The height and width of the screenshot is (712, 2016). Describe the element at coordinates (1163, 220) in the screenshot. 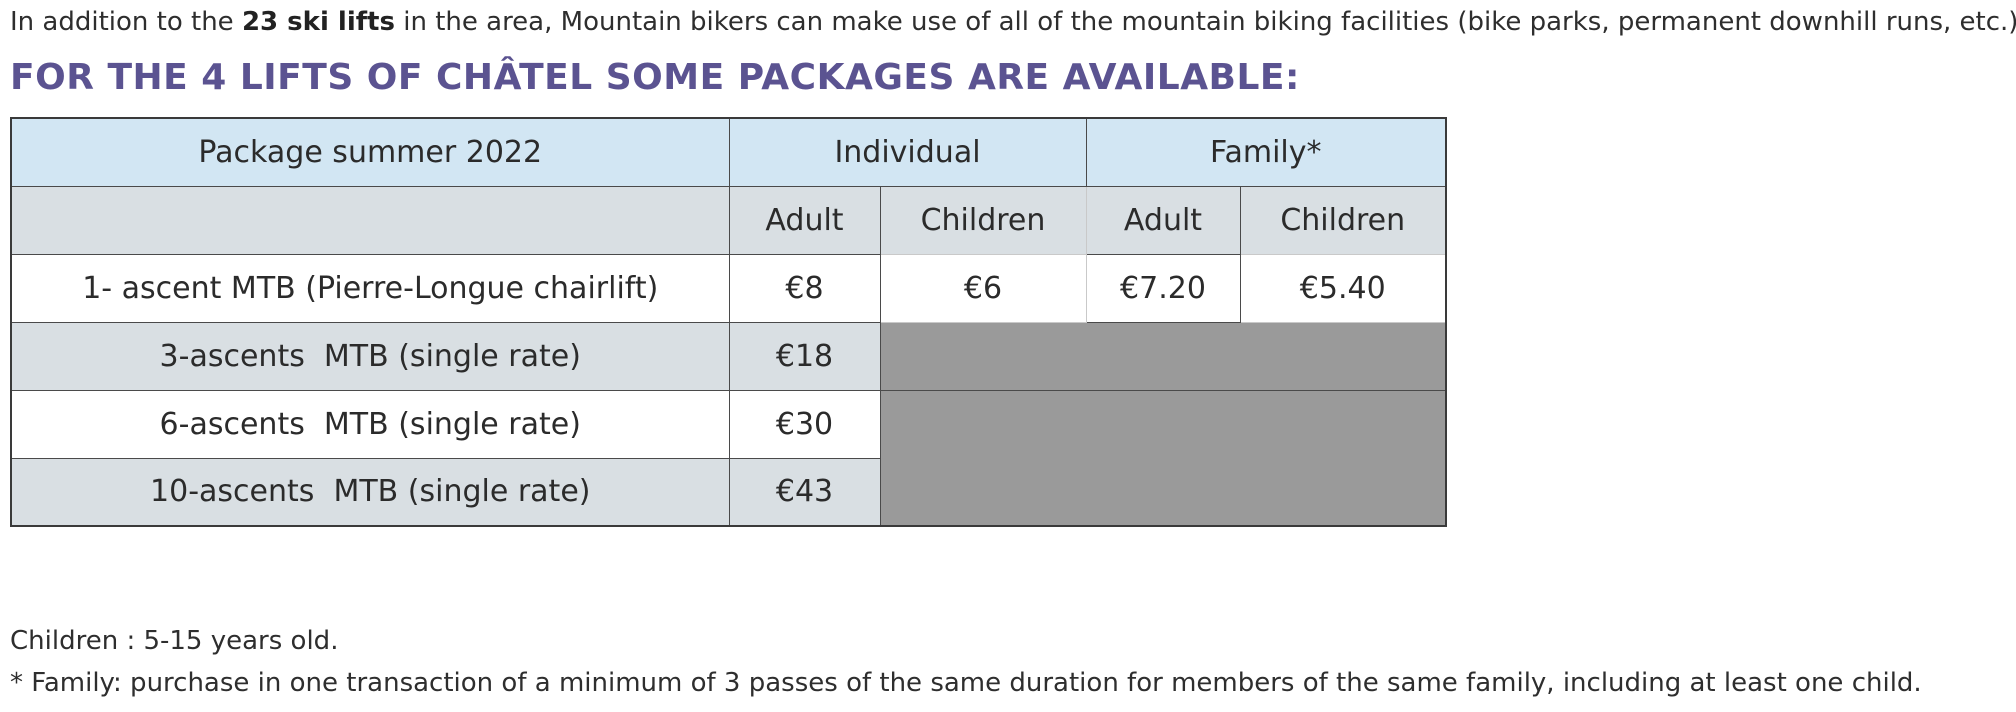

I see `subheader-family-adult: Adult` at that location.